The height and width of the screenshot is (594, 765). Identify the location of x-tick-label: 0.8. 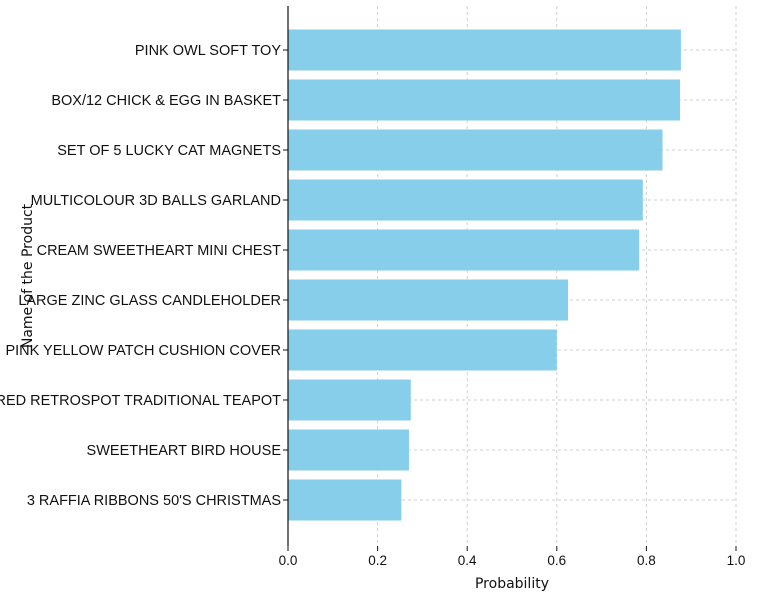
(646, 560).